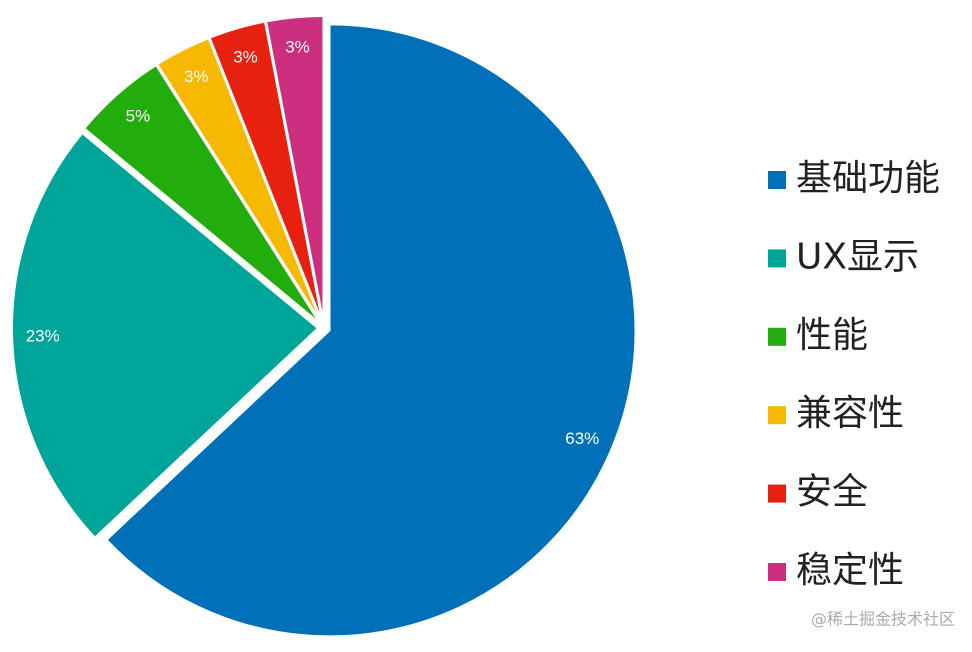 The height and width of the screenshot is (652, 972). What do you see at coordinates (850, 413) in the screenshot?
I see `legend-label: 兼容性` at bounding box center [850, 413].